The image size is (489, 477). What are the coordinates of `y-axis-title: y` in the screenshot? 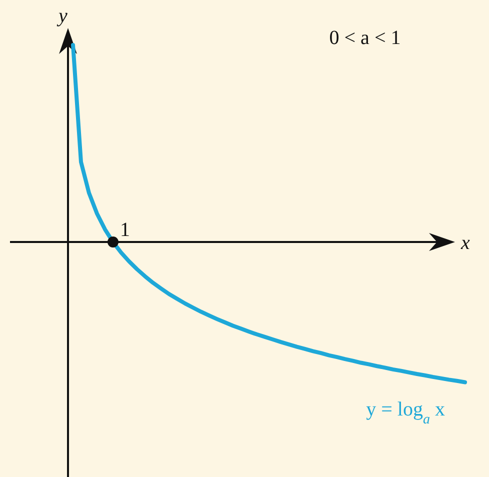 It's located at (62, 16).